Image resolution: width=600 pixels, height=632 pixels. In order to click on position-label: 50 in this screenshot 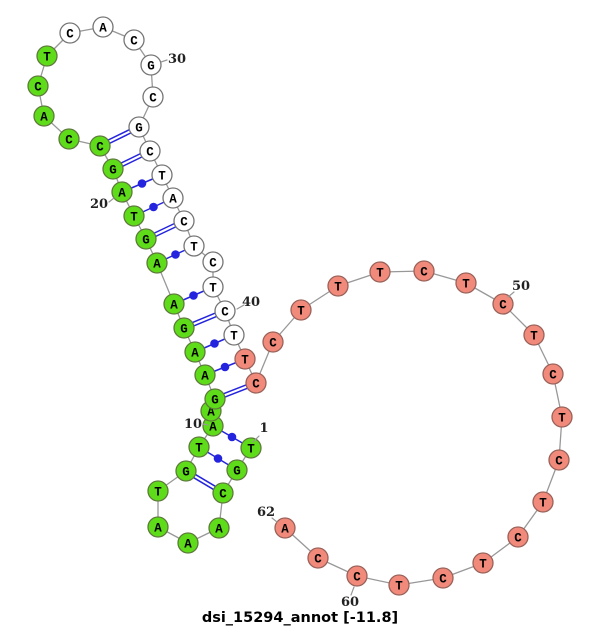, I will do `click(521, 286)`.